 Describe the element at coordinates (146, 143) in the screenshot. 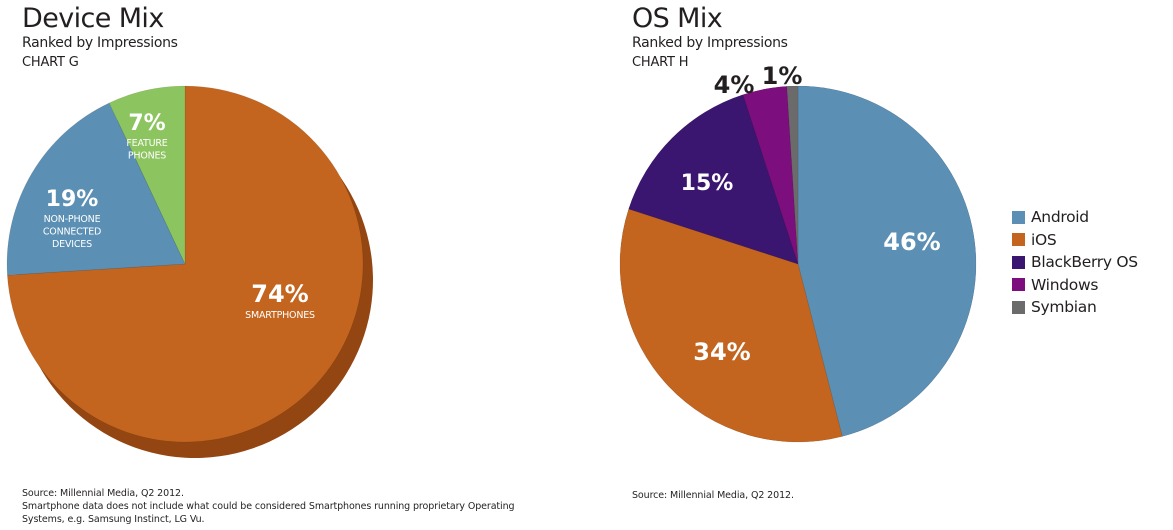

I see `slice-caption-feature: FEATURE` at that location.